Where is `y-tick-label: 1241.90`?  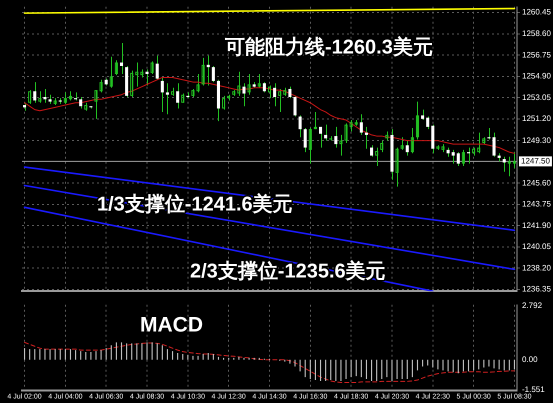 y-tick-label: 1241.90 is located at coordinates (537, 225).